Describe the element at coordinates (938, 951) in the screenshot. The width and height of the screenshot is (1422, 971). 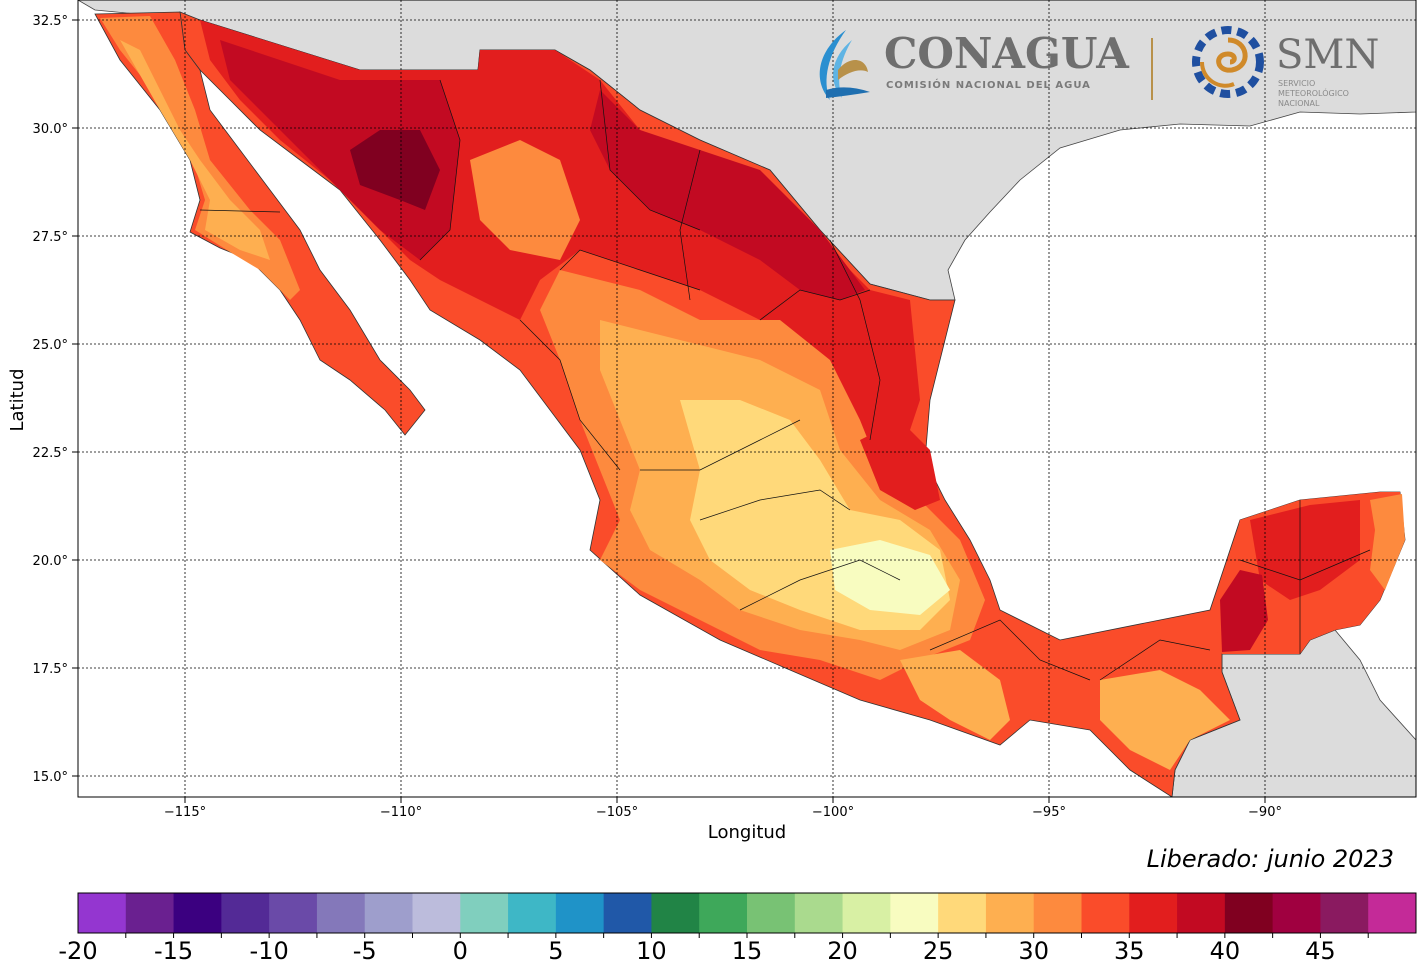
I see `colorbar-label: 25` at that location.